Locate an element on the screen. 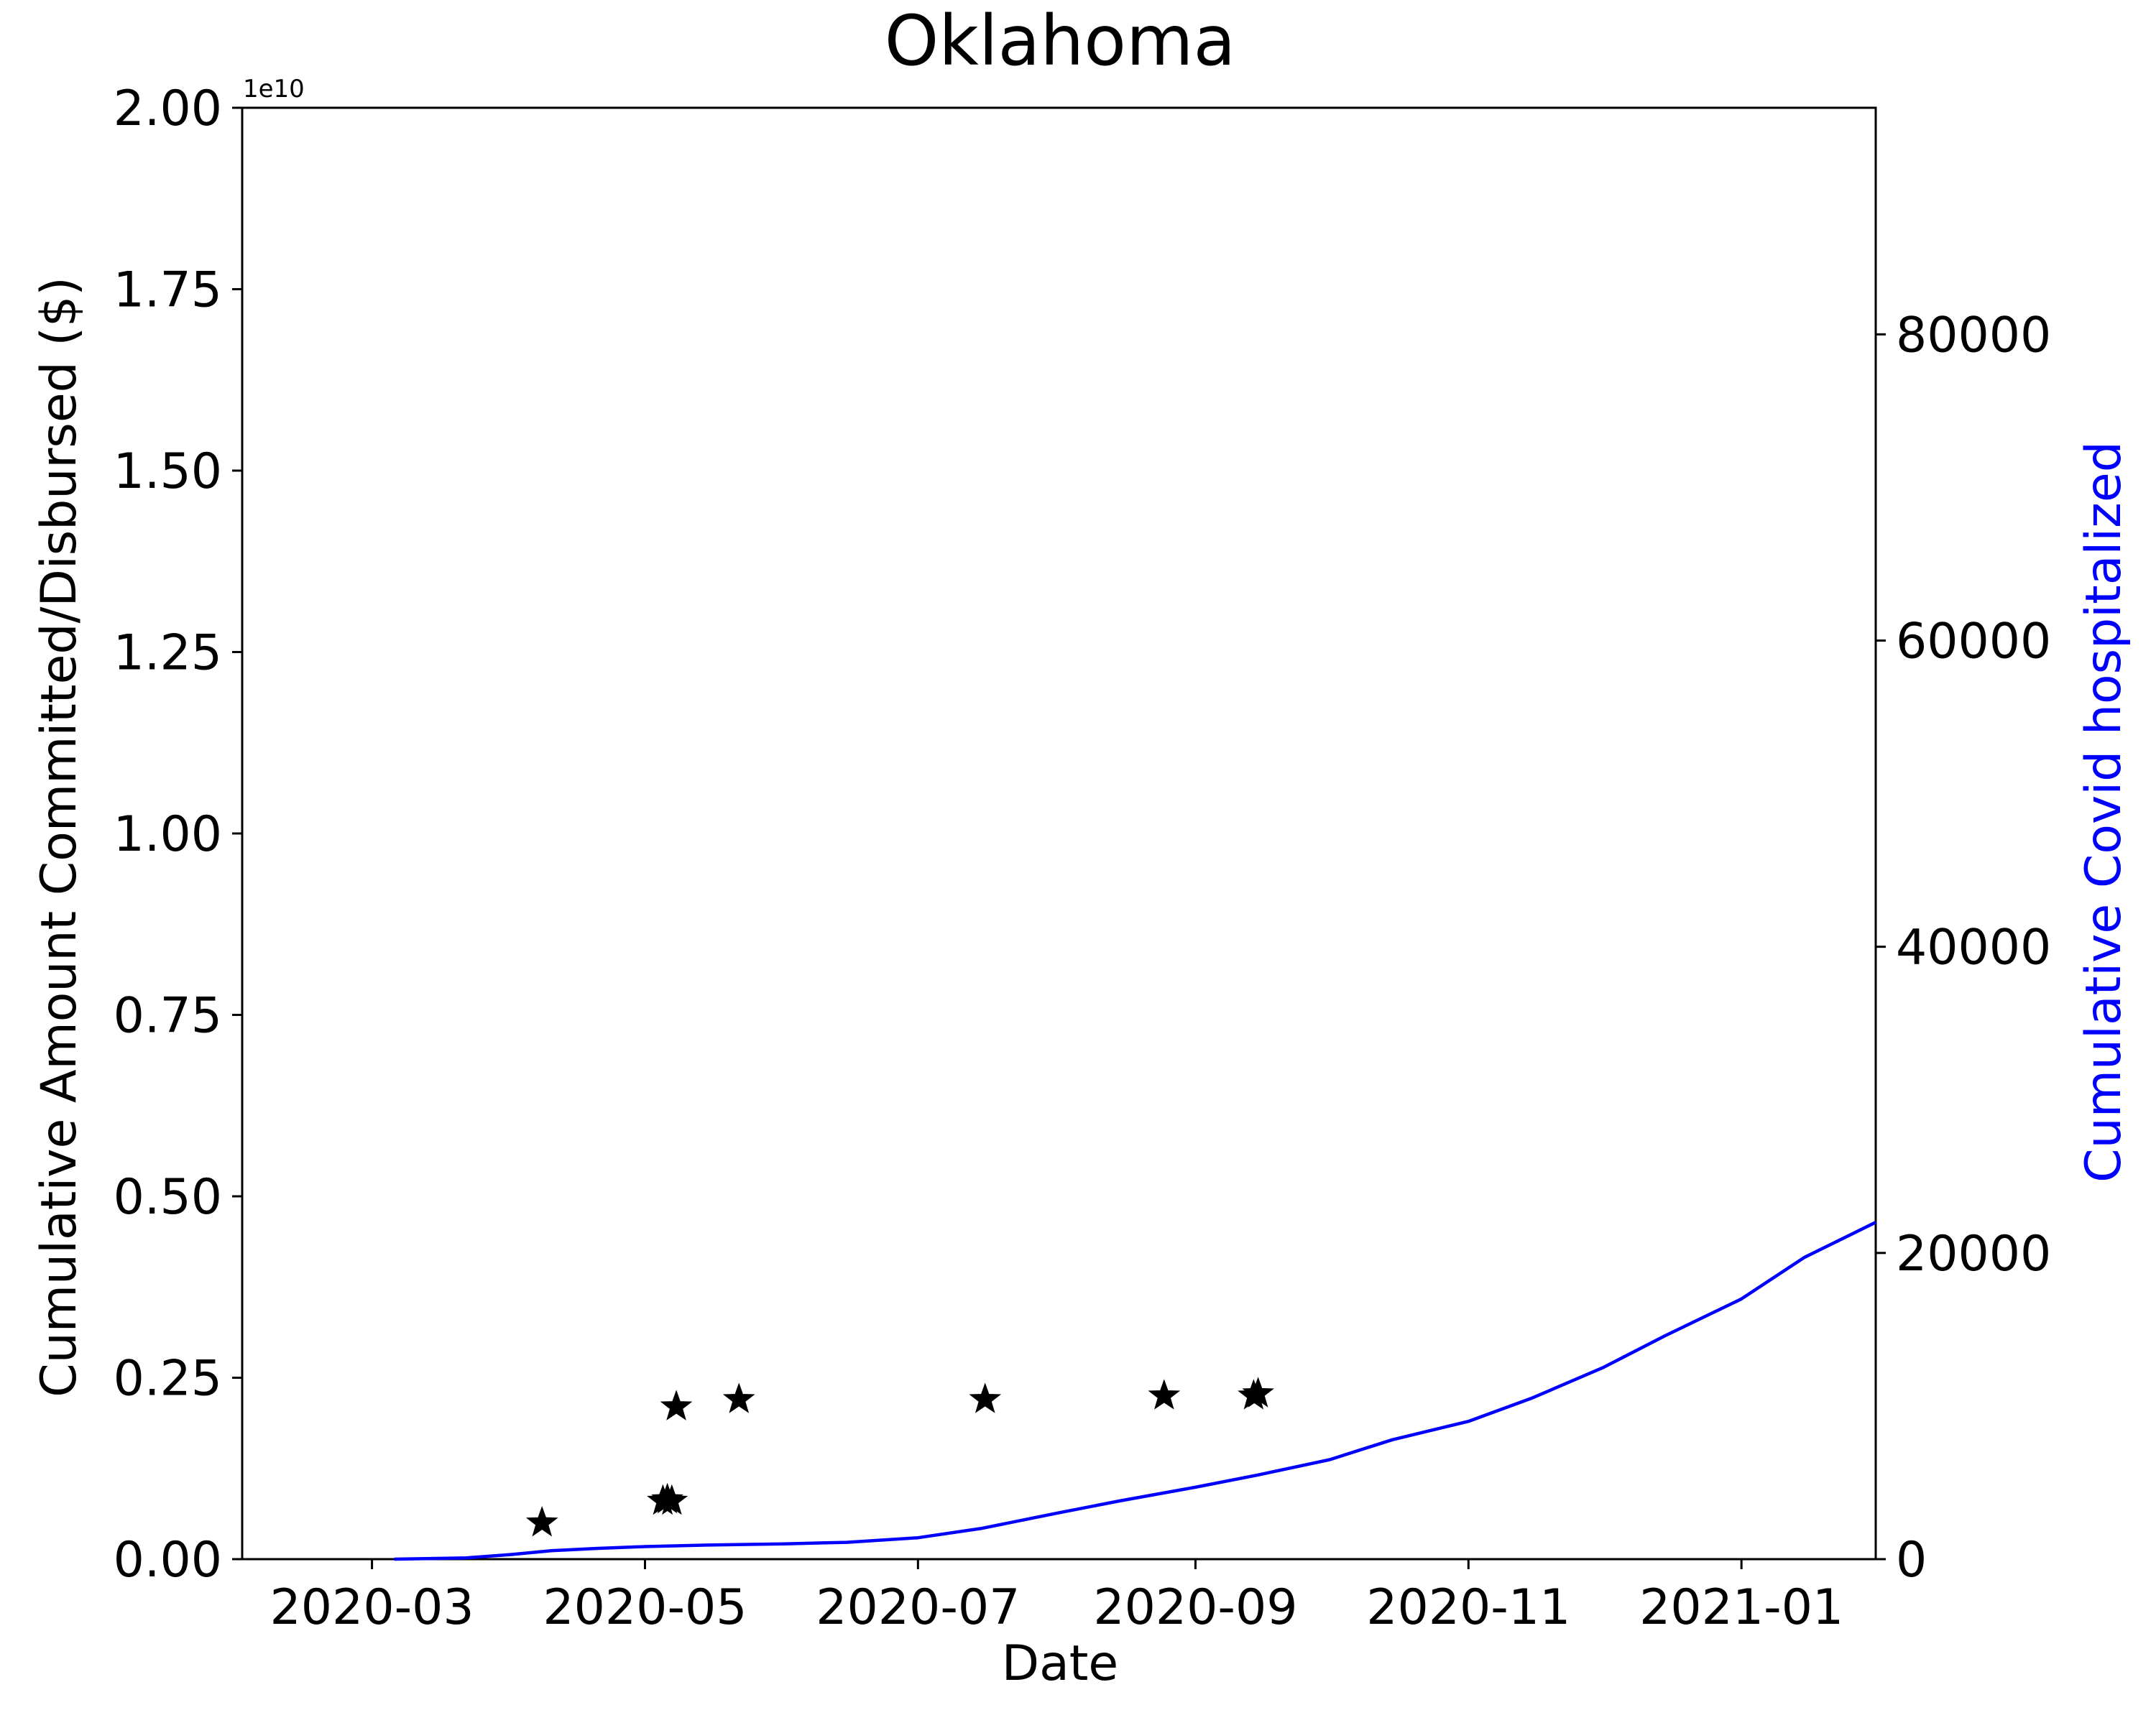 The image size is (2156, 1728). x-axis-label: Date is located at coordinates (1060, 1663).